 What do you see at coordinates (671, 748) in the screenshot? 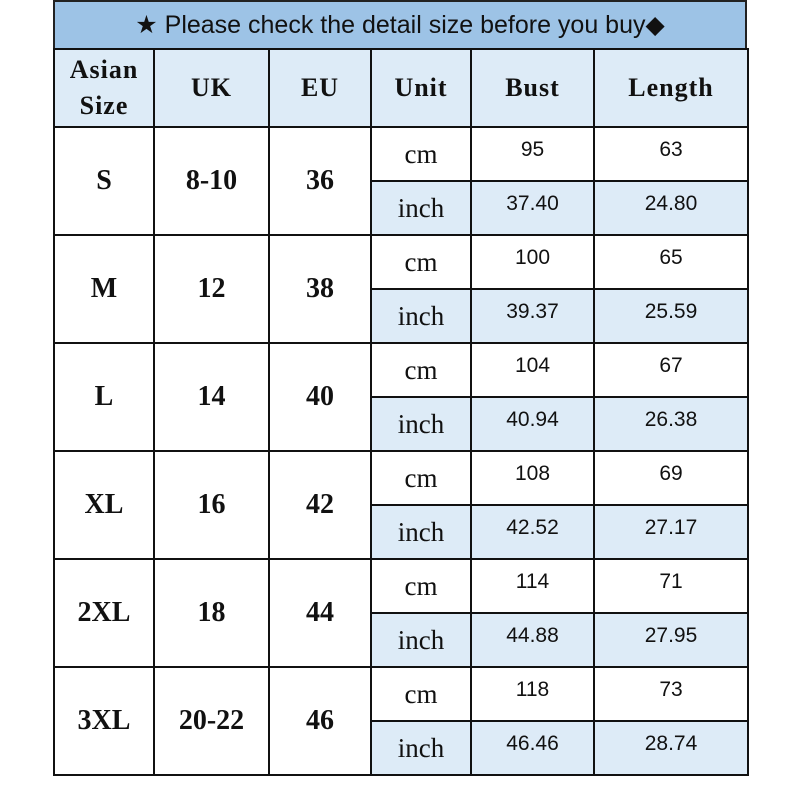
I see `length-cell: 28.74` at bounding box center [671, 748].